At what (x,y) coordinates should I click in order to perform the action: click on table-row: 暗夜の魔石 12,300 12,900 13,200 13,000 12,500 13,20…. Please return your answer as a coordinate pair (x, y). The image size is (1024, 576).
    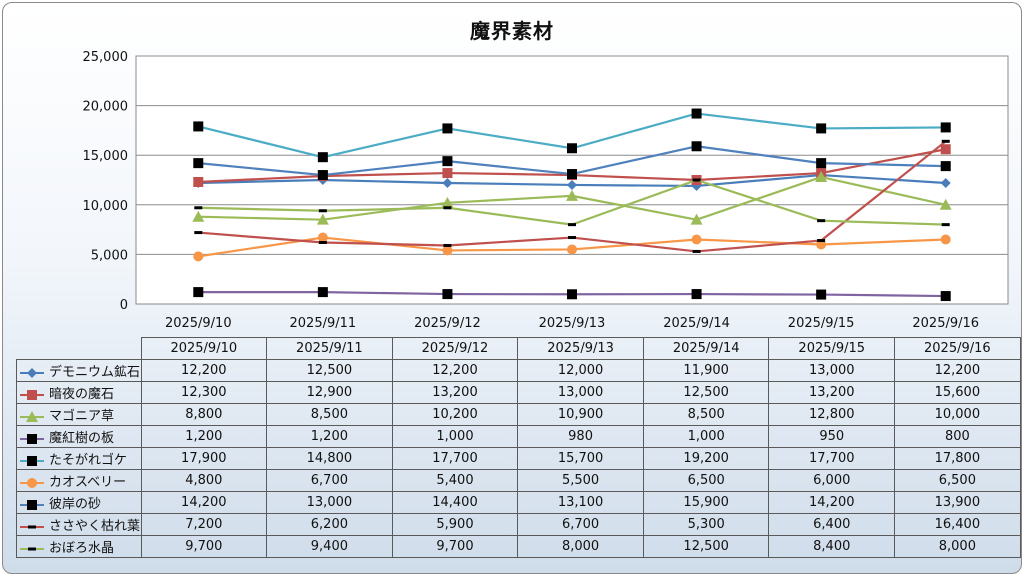
    Looking at the image, I should click on (518, 392).